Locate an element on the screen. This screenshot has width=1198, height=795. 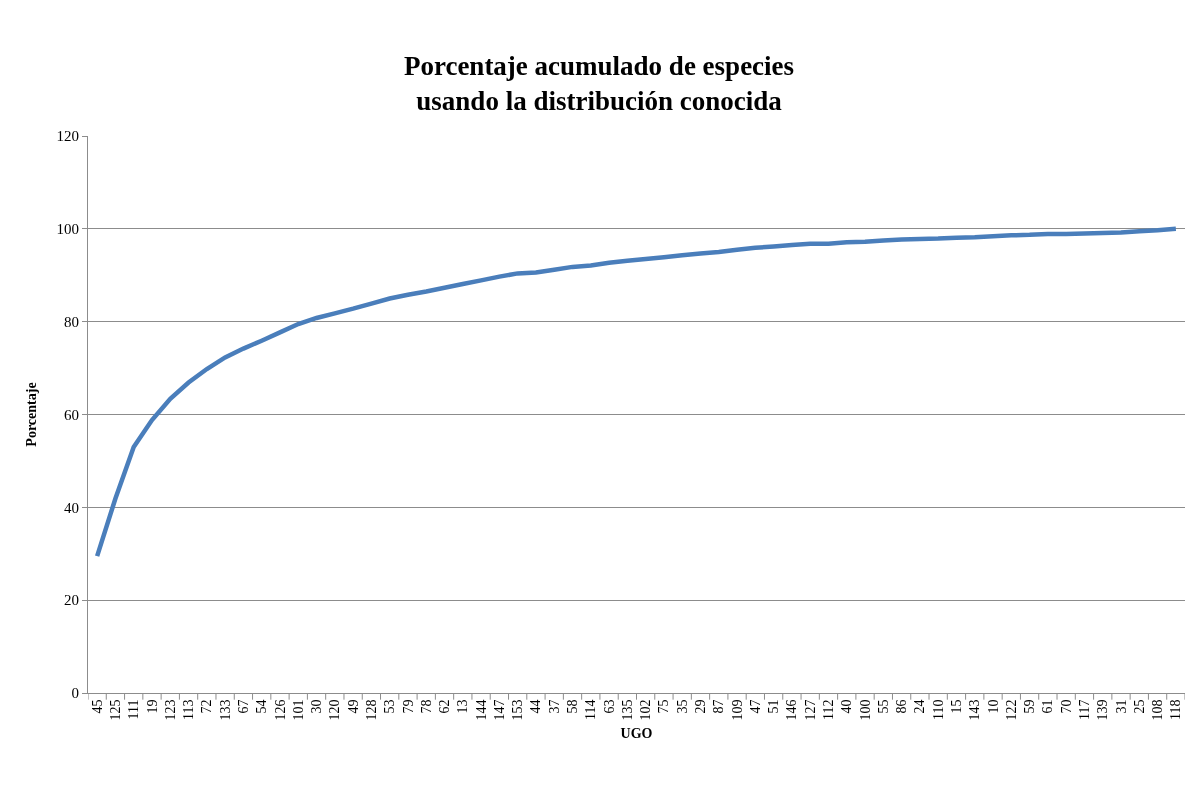
x-tick-label: 109 is located at coordinates (737, 710).